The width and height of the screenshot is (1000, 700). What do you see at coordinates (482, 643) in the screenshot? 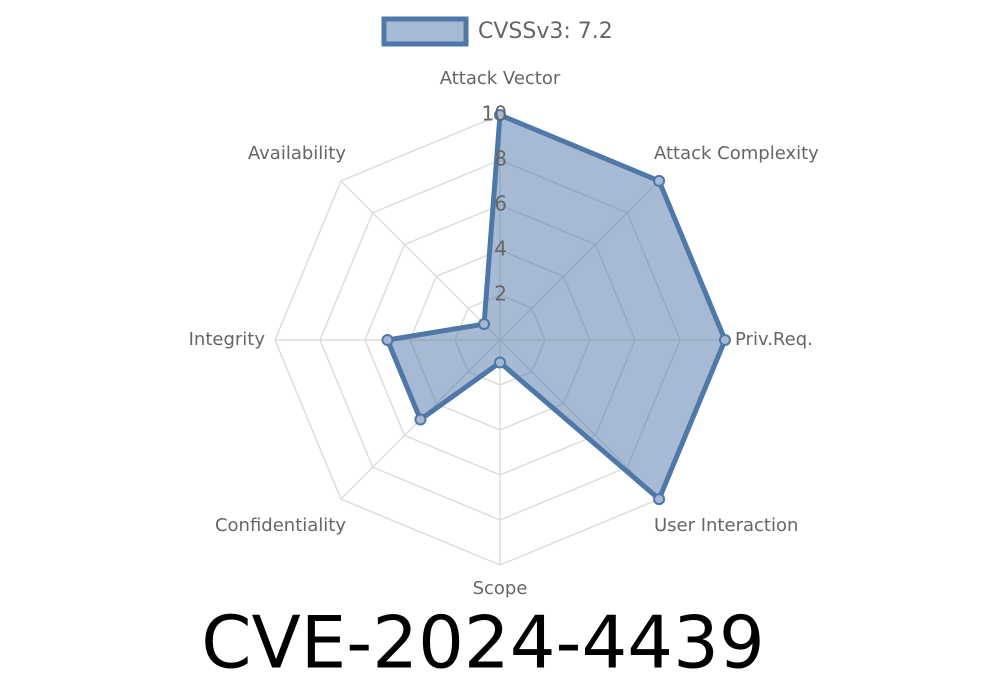
I see `chart-title: CVE-2024-4439` at bounding box center [482, 643].